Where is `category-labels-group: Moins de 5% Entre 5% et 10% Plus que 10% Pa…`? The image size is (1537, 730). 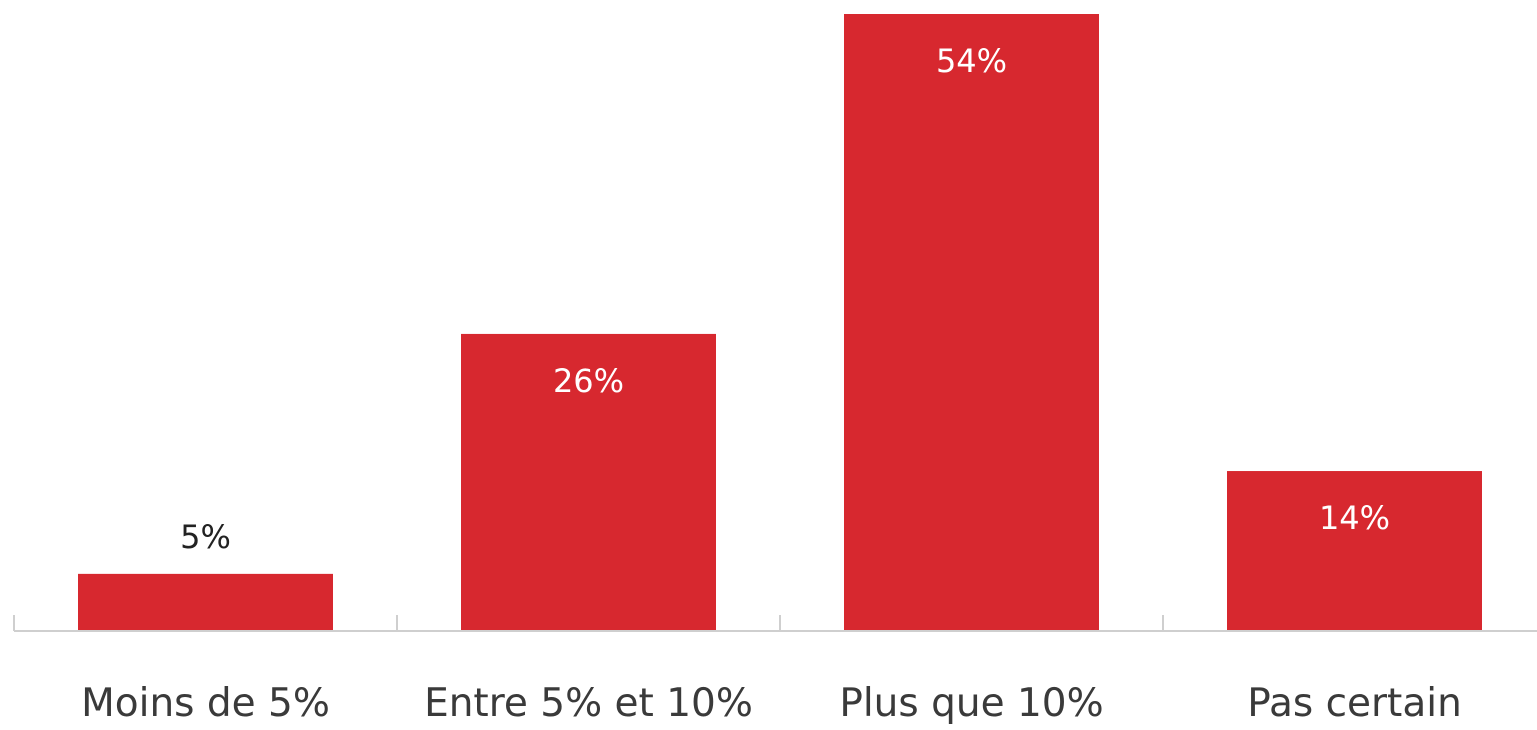 category-labels-group: Moins de 5% Entre 5% et 10% Plus que 10% Pa… is located at coordinates (771, 703).